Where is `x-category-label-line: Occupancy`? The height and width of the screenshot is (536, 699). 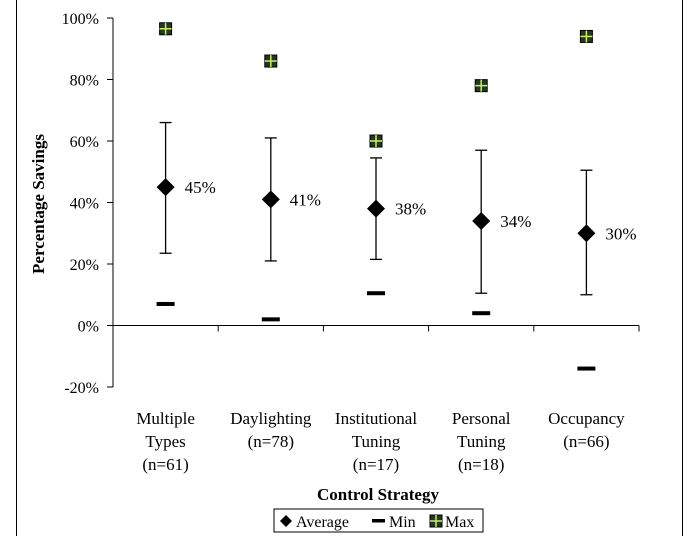
x-category-label-line: Occupancy is located at coordinates (586, 418).